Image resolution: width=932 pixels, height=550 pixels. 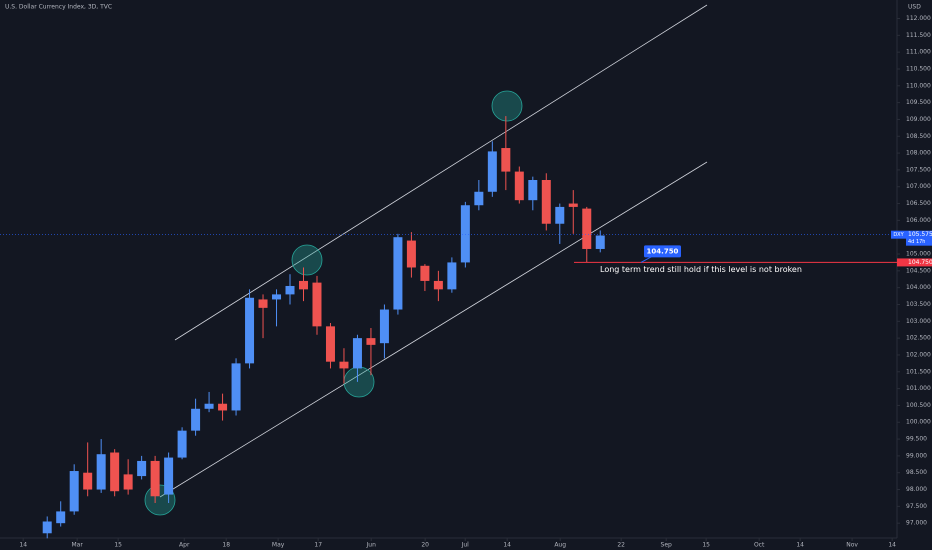 I want to click on x-tick-label: 18, so click(x=226, y=545).